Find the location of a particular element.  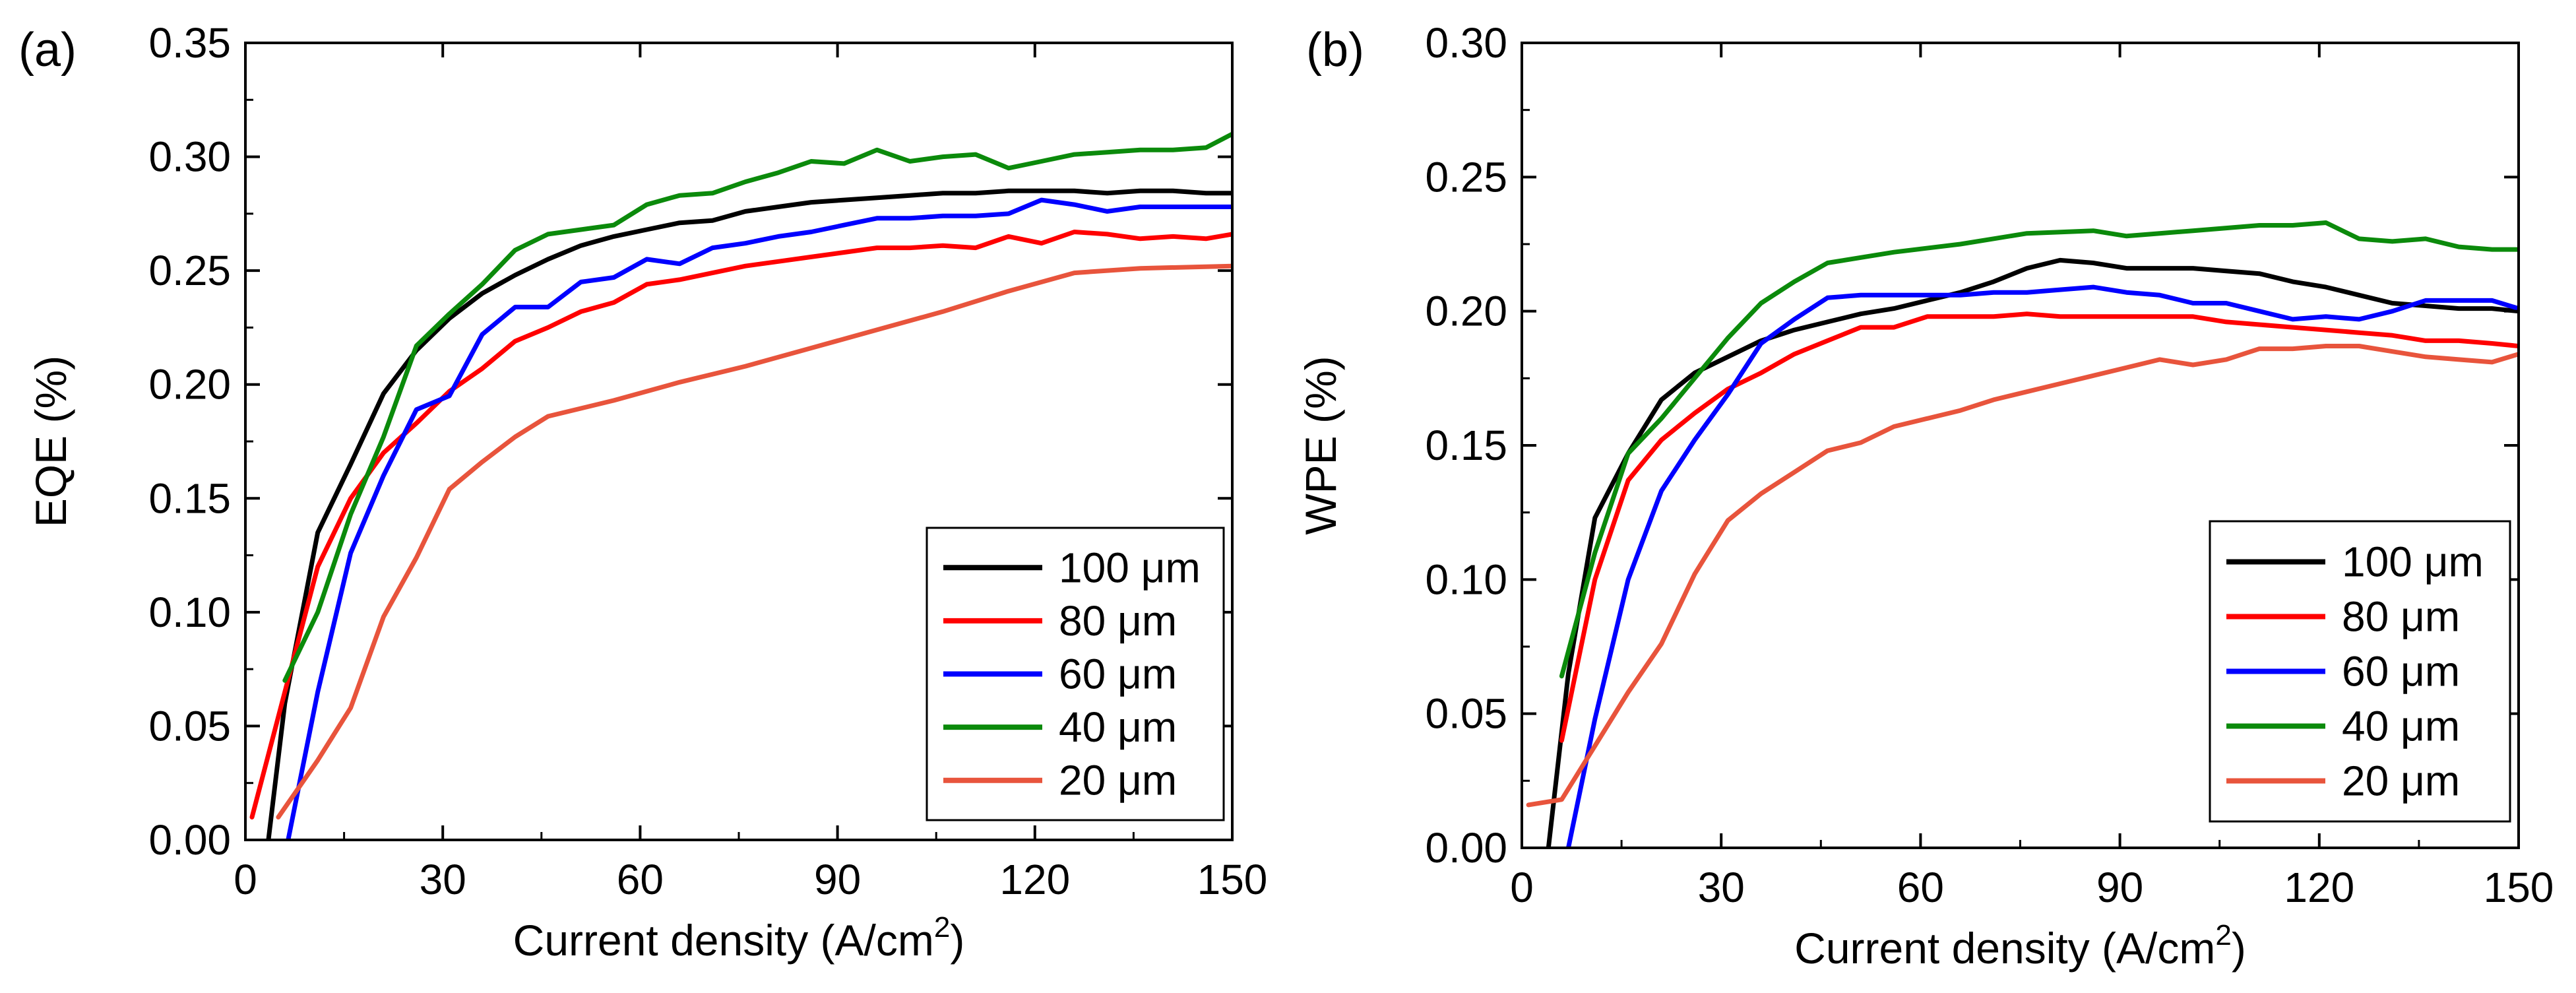

y-tick-label: 0.35 is located at coordinates (189, 43).